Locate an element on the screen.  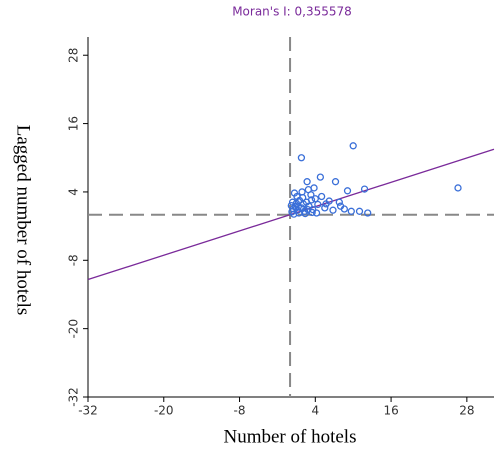
y-axis-title: Lagged number of hotels is located at coordinates (23, 220).